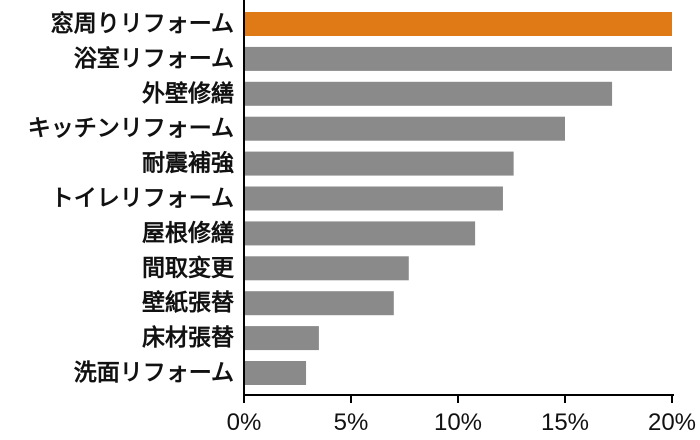 This screenshot has width=700, height=440. What do you see at coordinates (244, 422) in the screenshot?
I see `x-tick-label-0: 0%` at bounding box center [244, 422].